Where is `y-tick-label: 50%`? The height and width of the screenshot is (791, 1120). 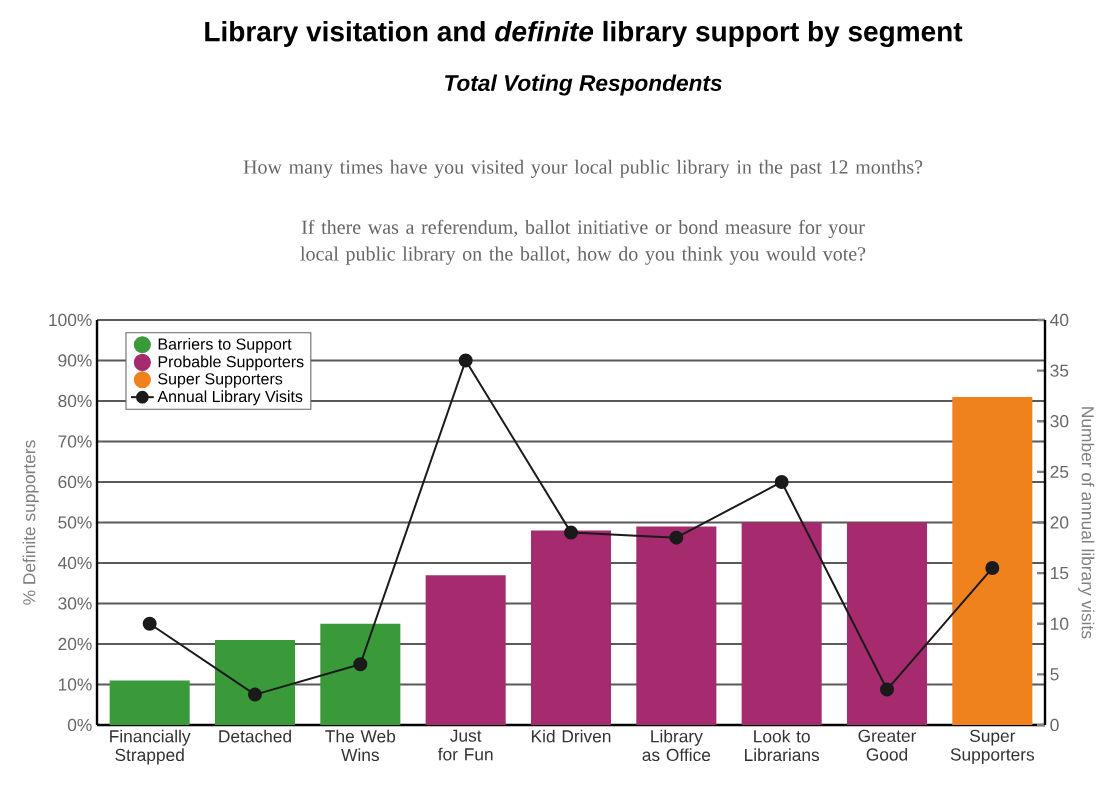
y-tick-label: 50% is located at coordinates (75, 522).